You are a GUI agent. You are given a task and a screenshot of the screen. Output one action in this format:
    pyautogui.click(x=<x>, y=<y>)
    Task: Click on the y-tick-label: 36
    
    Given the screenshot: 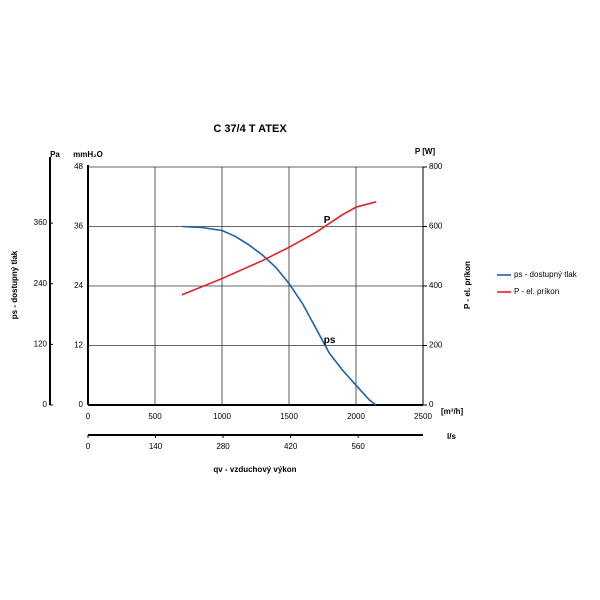 What is the action you would take?
    pyautogui.click(x=78, y=226)
    